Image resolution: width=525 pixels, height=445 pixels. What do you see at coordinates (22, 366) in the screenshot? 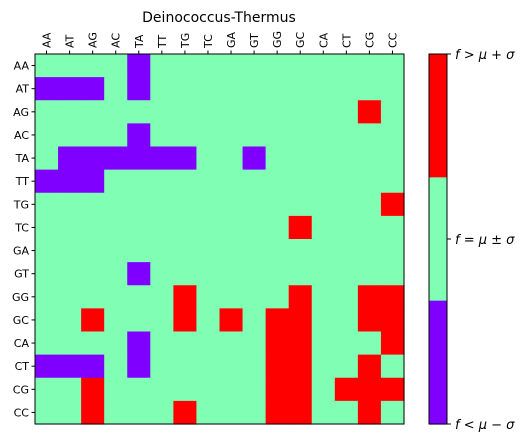
I see `y-tick-label: CT` at bounding box center [22, 366].